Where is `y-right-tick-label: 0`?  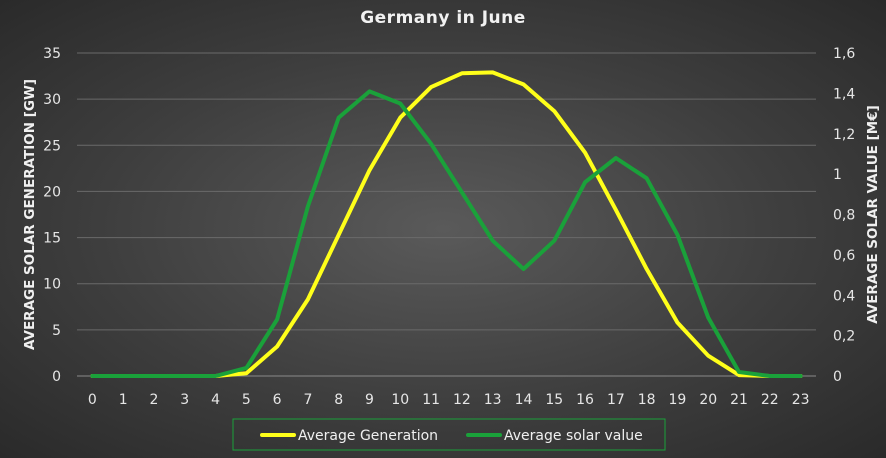 y-right-tick-label: 0 is located at coordinates (837, 377).